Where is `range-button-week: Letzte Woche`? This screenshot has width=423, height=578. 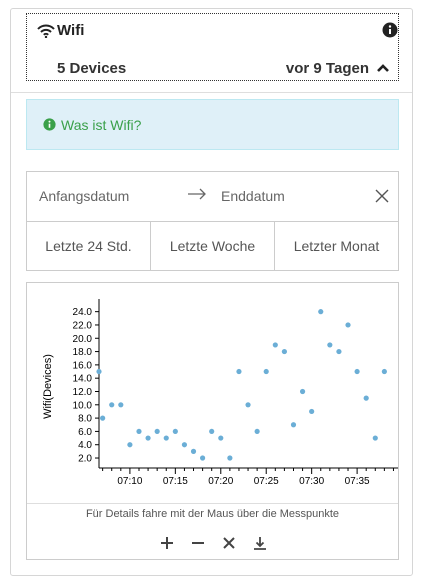
range-button-week: Letzte Woche is located at coordinates (213, 246).